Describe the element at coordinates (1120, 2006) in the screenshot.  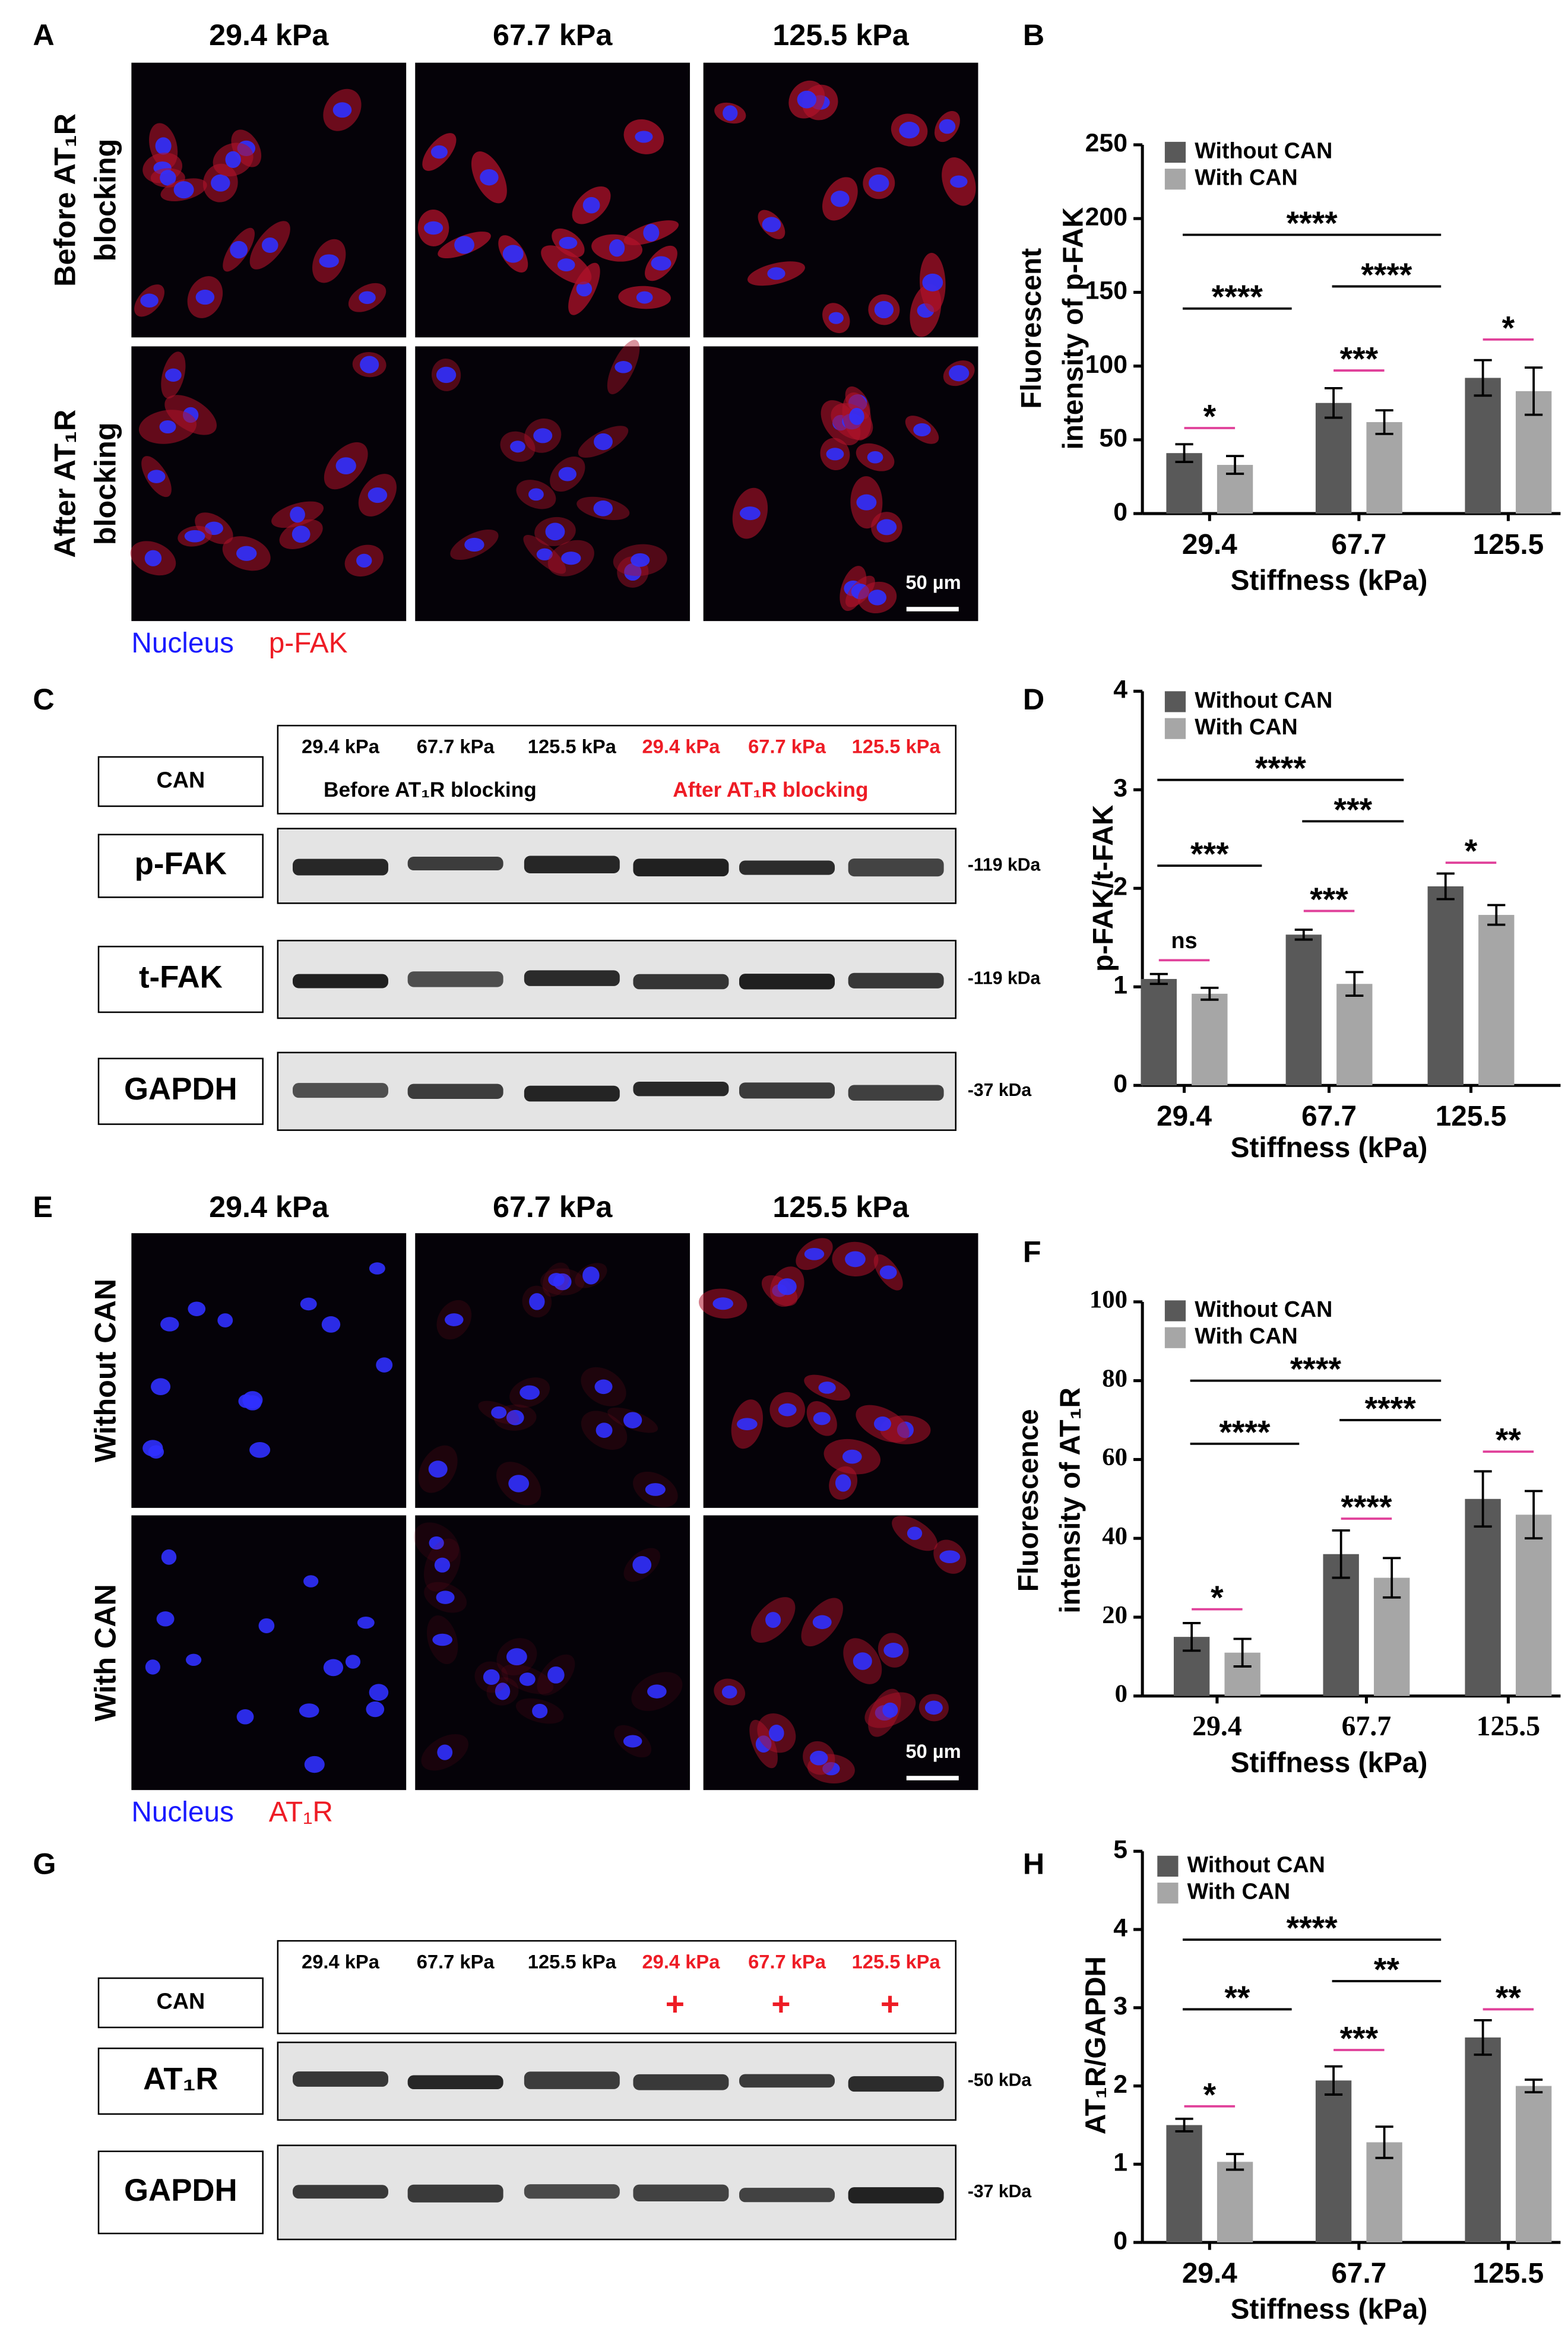
I see `y-tick-label: 3` at that location.